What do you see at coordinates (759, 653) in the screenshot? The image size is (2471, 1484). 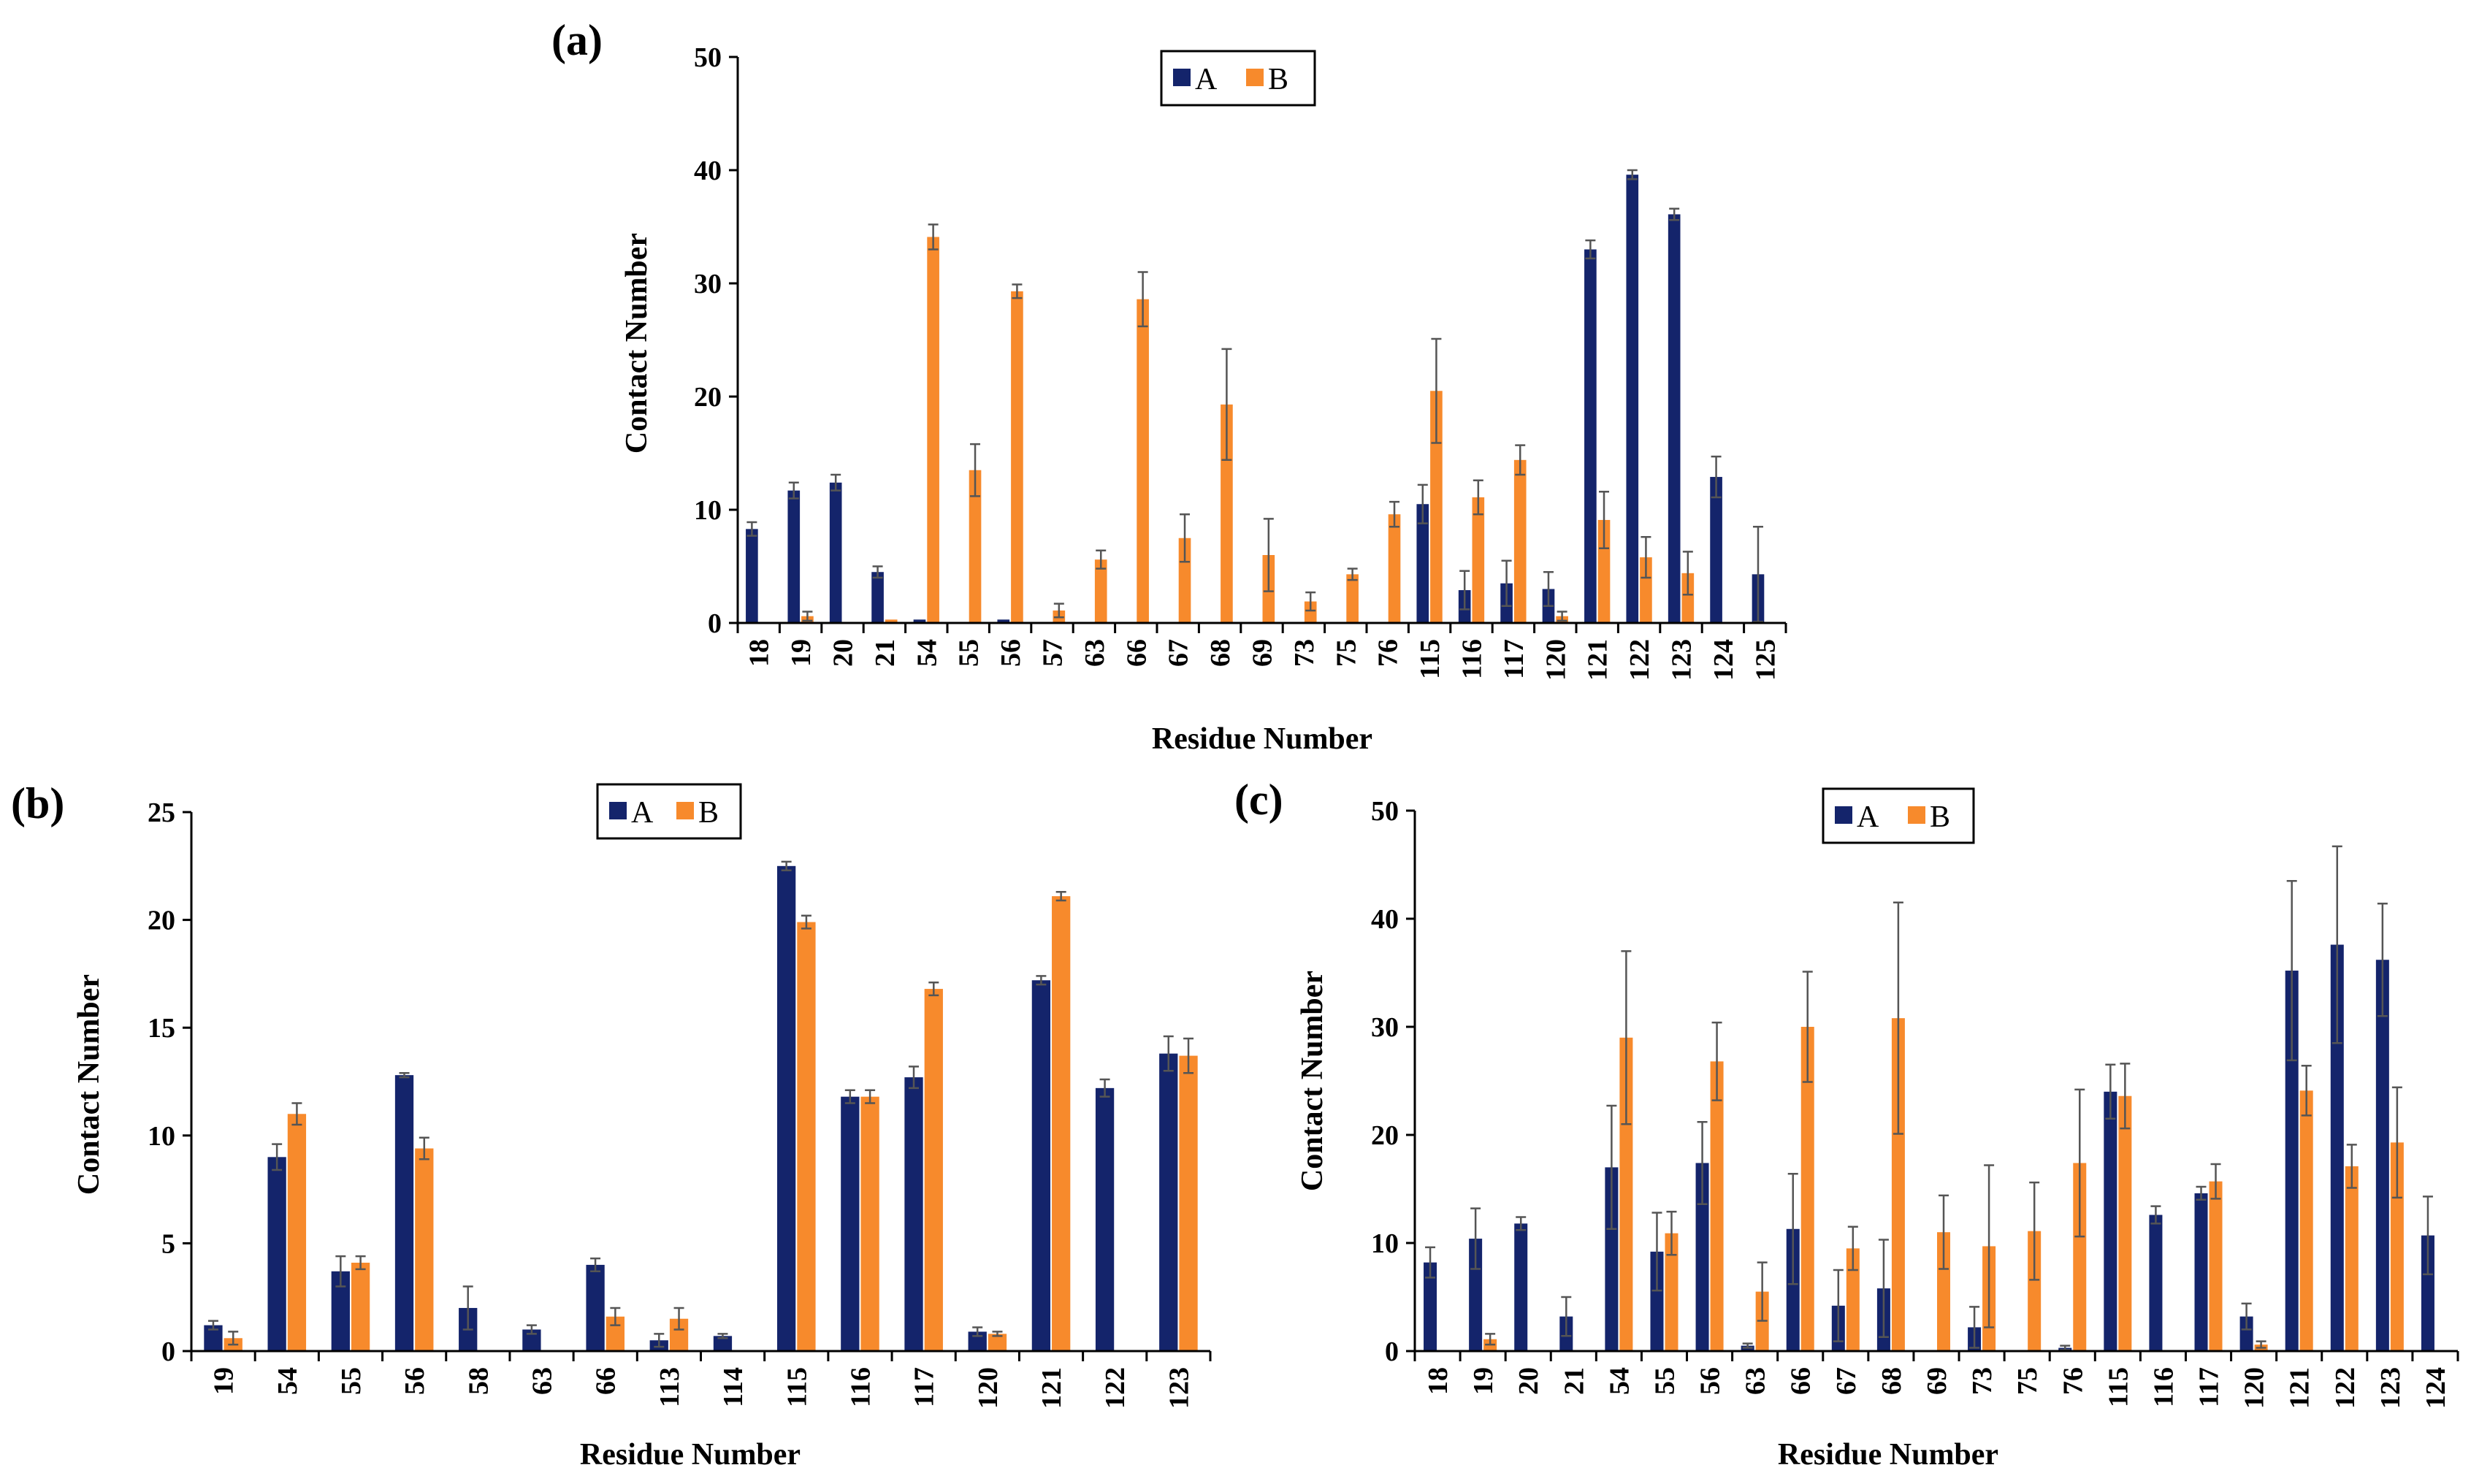 I see `x-tick-label-a-18: 18` at bounding box center [759, 653].